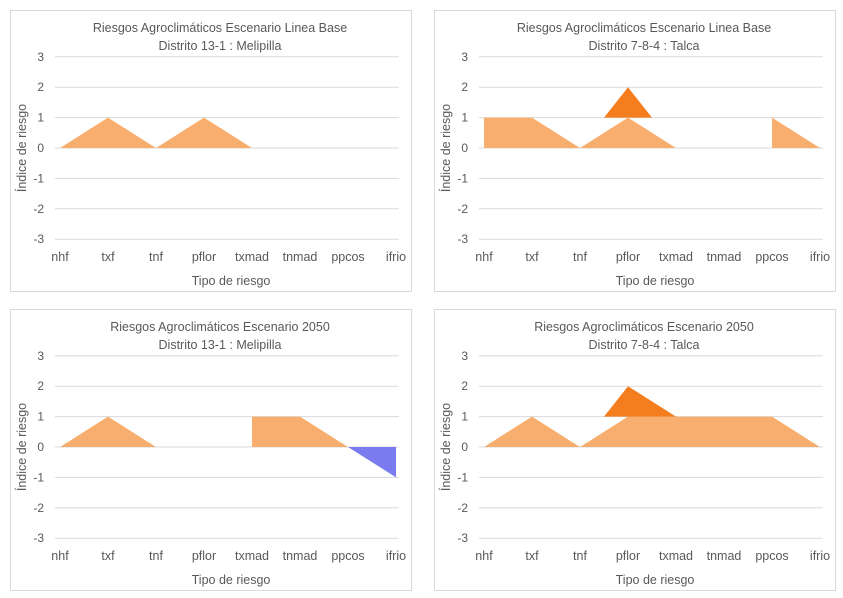 Image resolution: width=843 pixels, height=598 pixels. Describe the element at coordinates (220, 46) in the screenshot. I see `chart-subtitle: Distrito 13-1 : Melipilla` at that location.